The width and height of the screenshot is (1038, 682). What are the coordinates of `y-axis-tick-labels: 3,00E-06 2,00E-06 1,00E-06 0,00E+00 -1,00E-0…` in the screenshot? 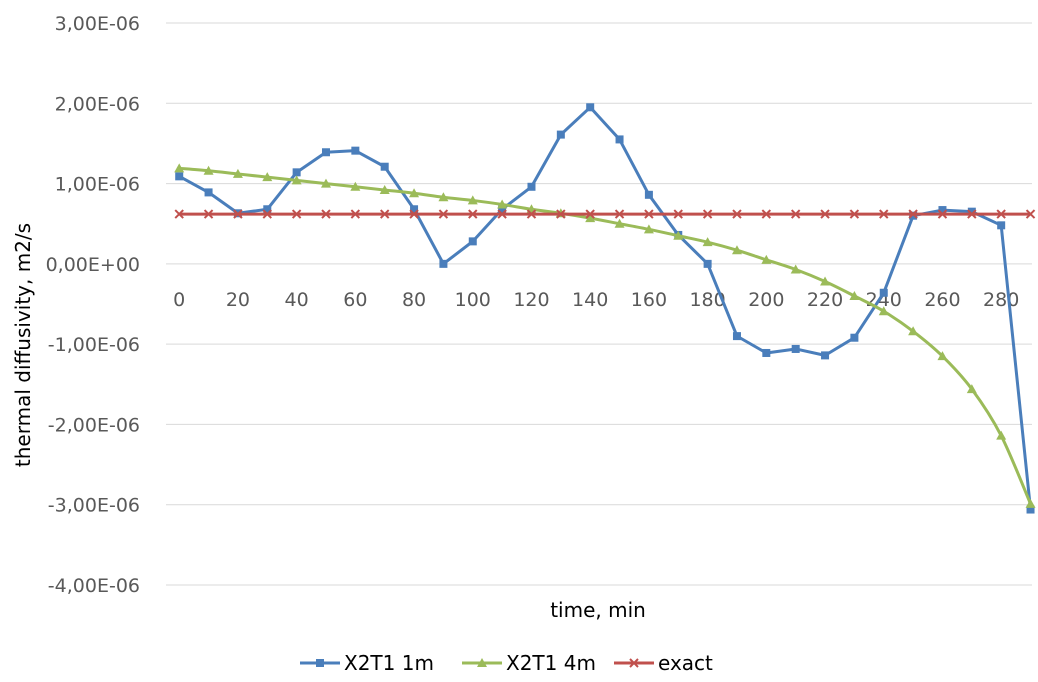 It's located at (93, 305).